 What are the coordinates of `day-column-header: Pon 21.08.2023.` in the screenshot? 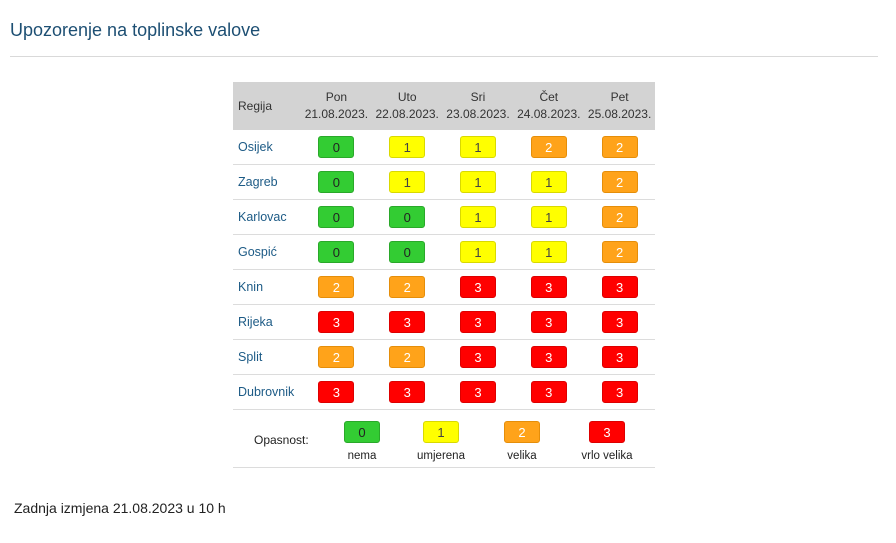 It's located at (336, 106).